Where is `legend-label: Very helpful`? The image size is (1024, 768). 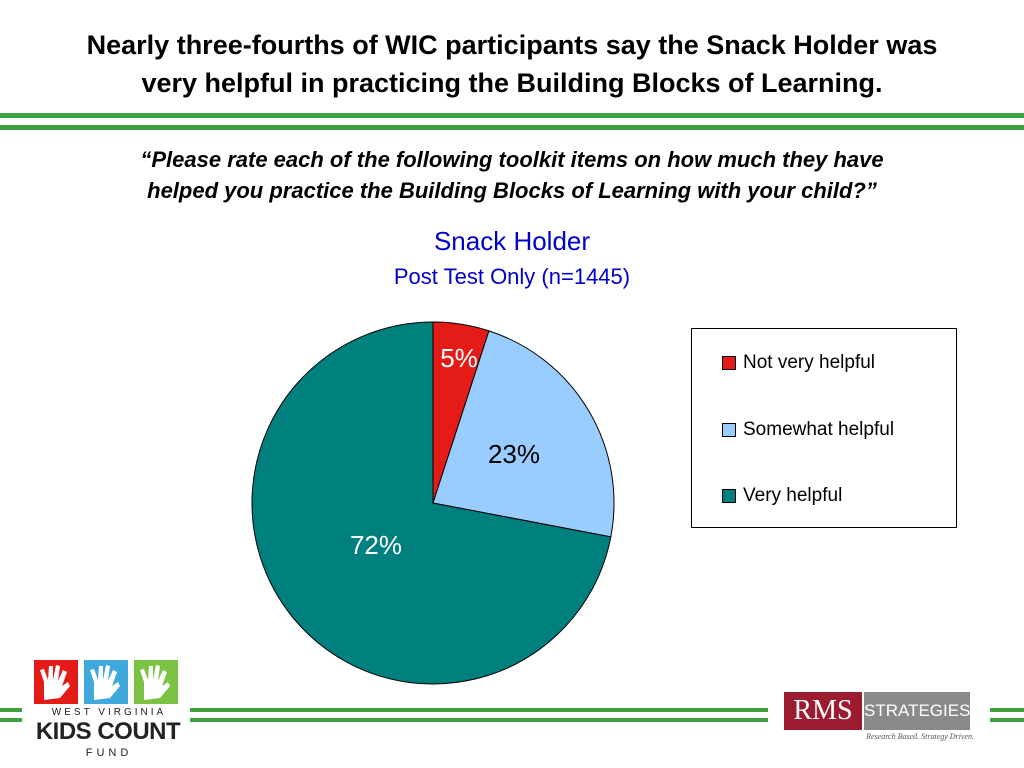 legend-label: Very helpful is located at coordinates (793, 495).